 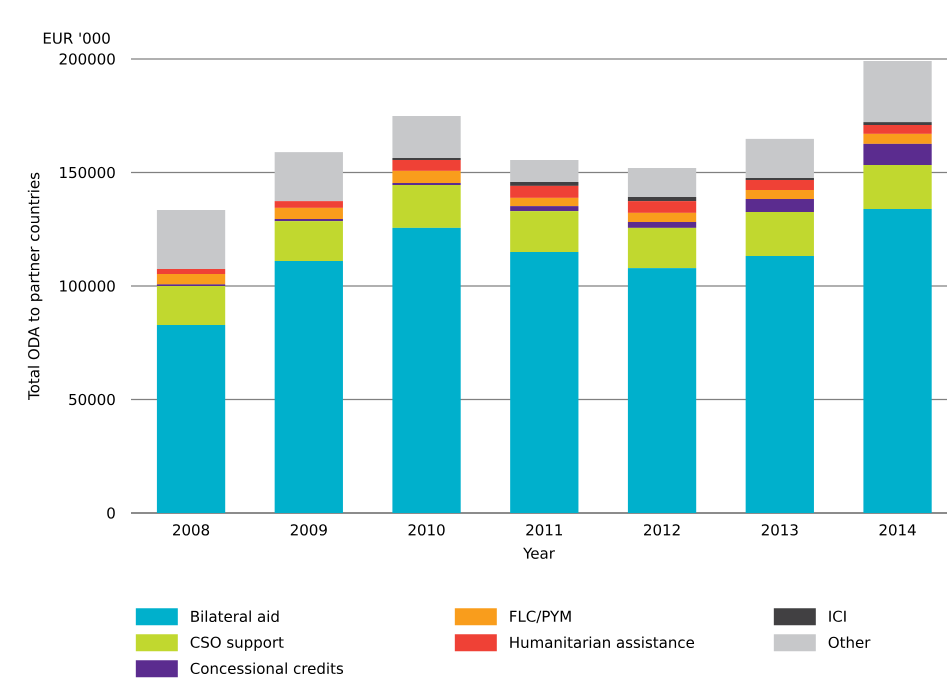 What do you see at coordinates (87, 286) in the screenshot?
I see `y-tick-label: 100000` at bounding box center [87, 286].